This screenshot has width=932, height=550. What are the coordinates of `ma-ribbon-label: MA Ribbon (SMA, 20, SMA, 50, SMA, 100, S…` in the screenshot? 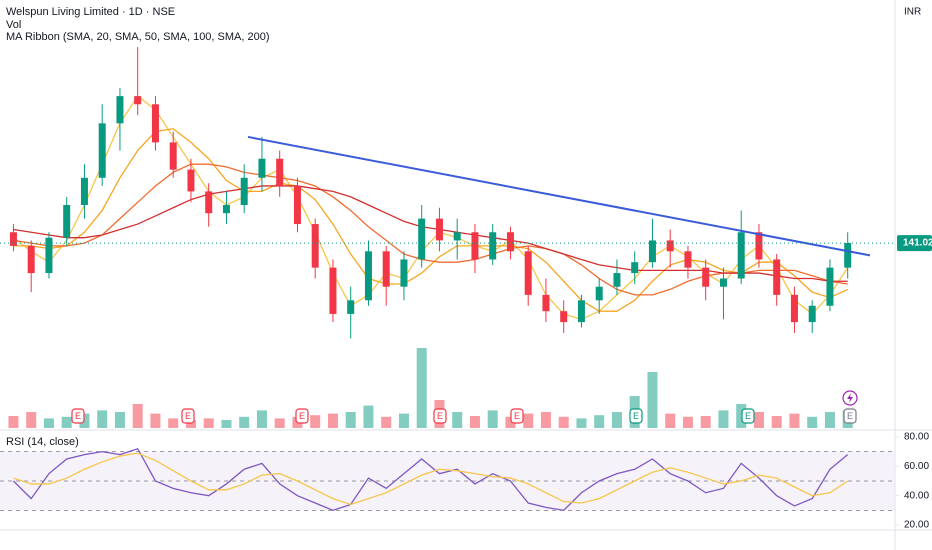 It's located at (138, 37).